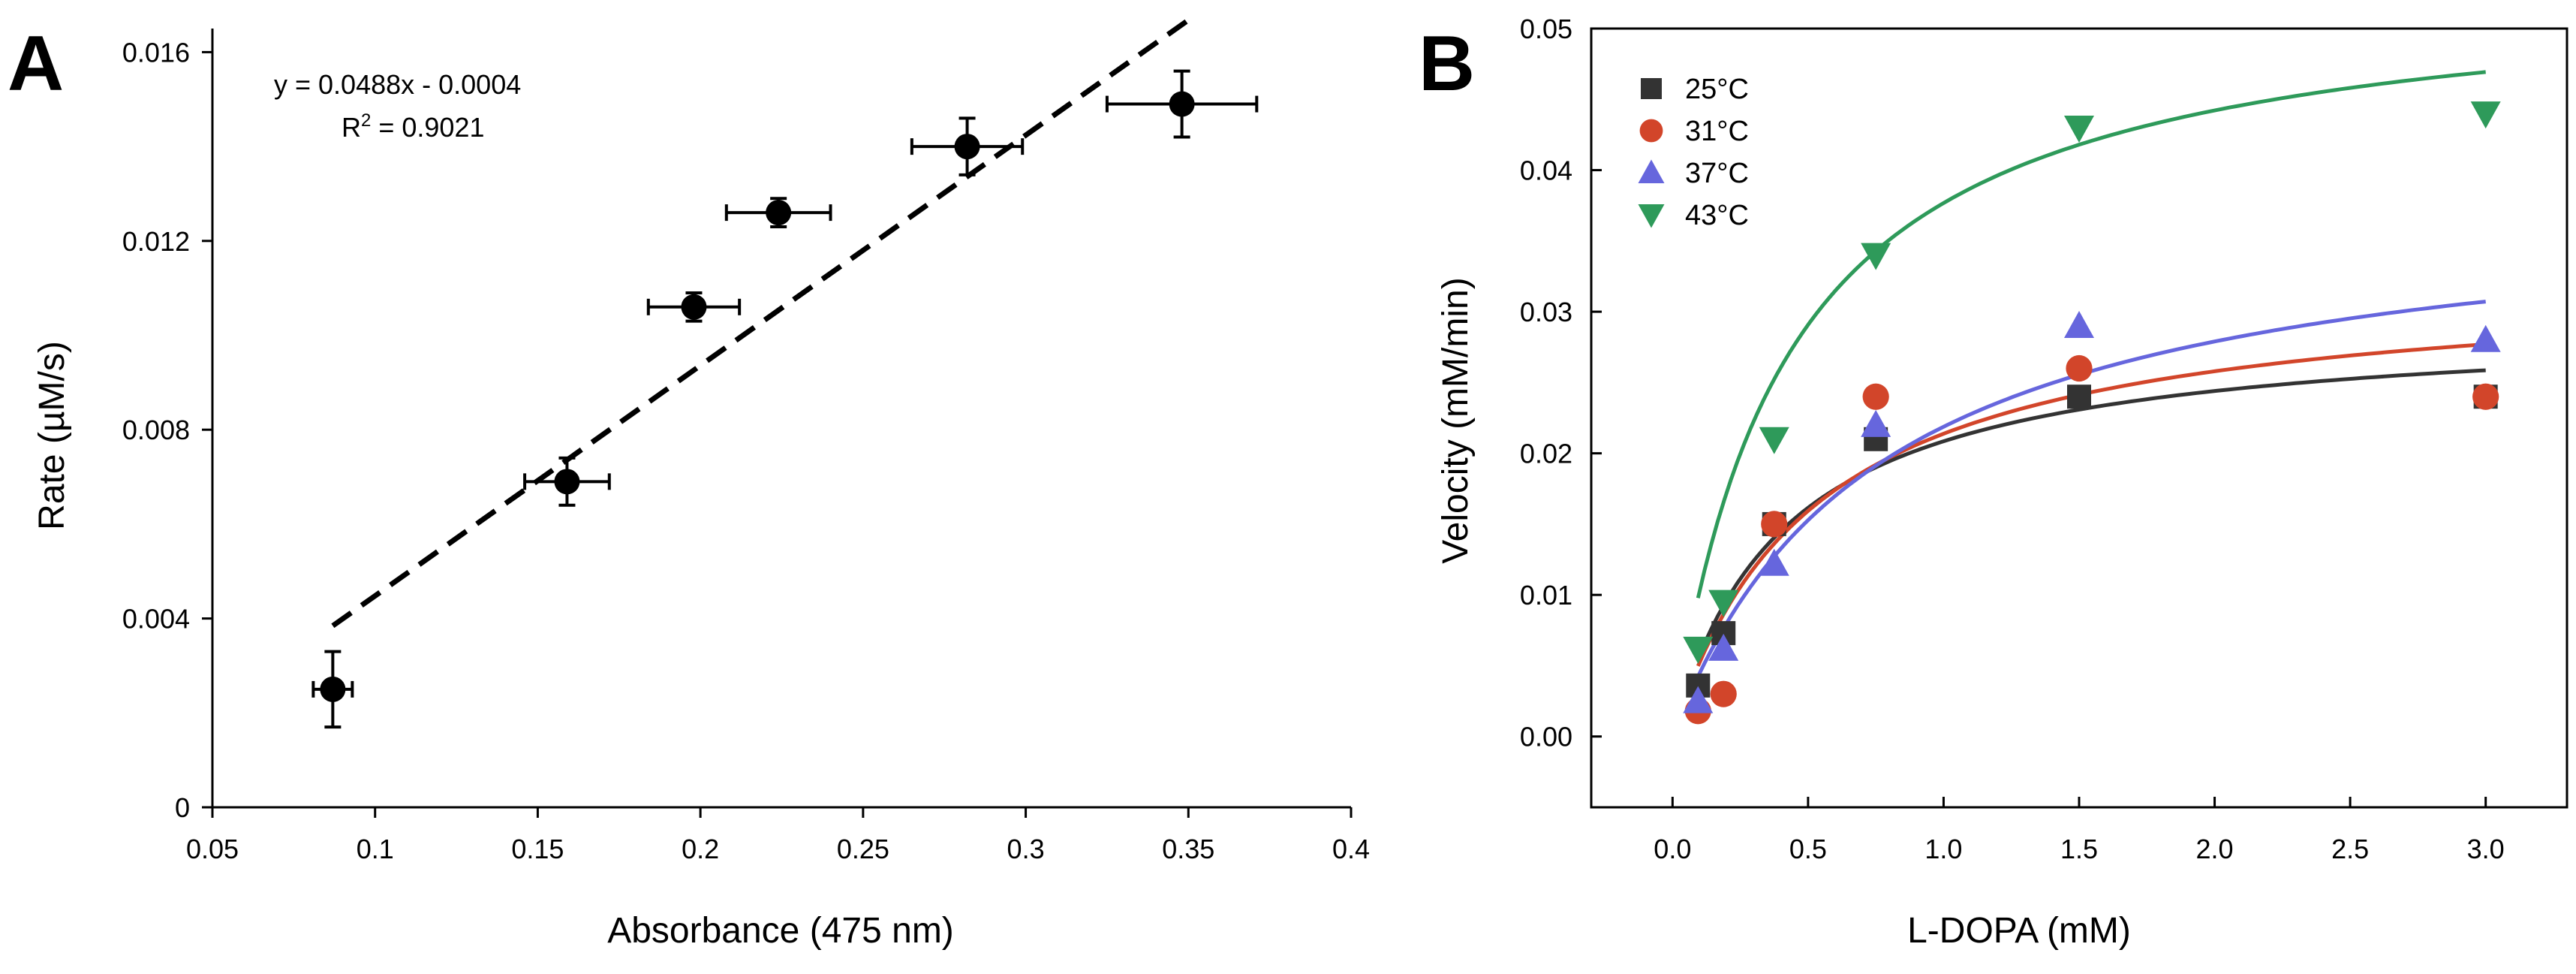  I want to click on x-tick-label: 0.2, so click(700, 849).